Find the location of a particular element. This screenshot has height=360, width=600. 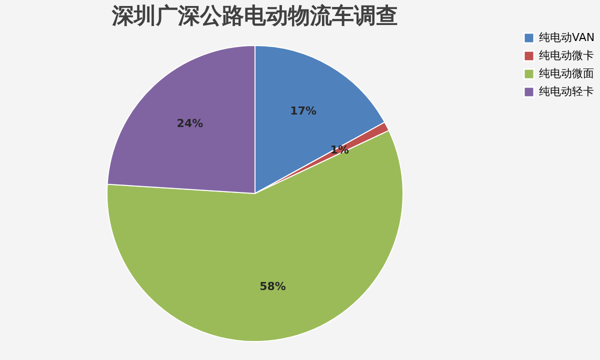

legend-label: 纯电动VAN is located at coordinates (567, 37).